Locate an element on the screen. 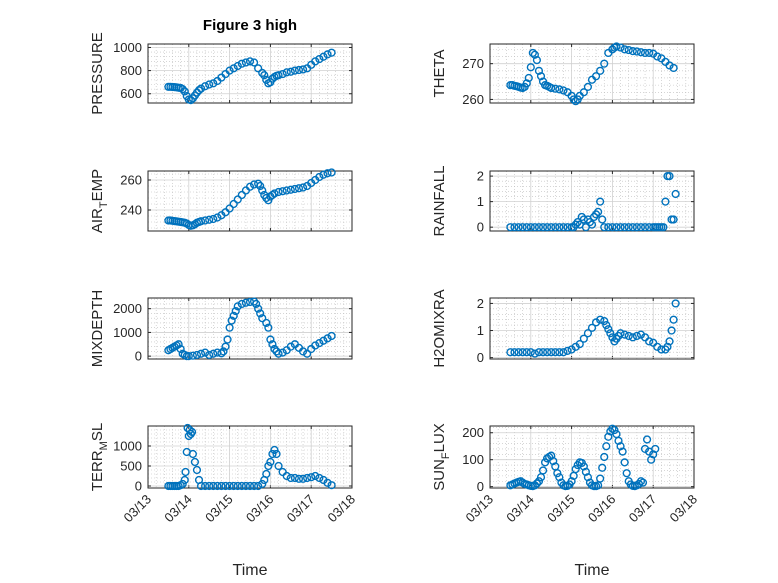  y-tick-label: 0 is located at coordinates (480, 227).